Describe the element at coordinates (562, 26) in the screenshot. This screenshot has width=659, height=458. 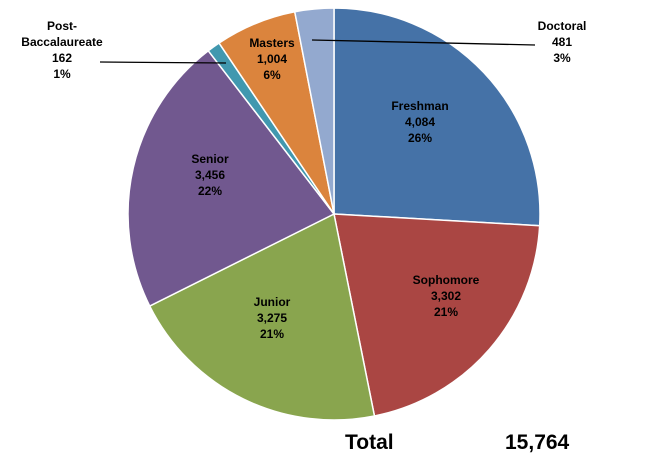
I see `slice-label: Doctoral` at that location.